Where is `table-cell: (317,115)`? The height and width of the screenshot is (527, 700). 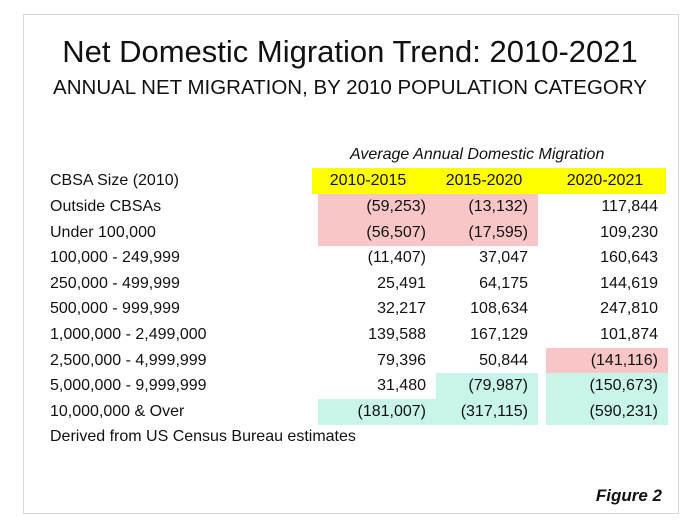
table-cell: (317,115) is located at coordinates (487, 411).